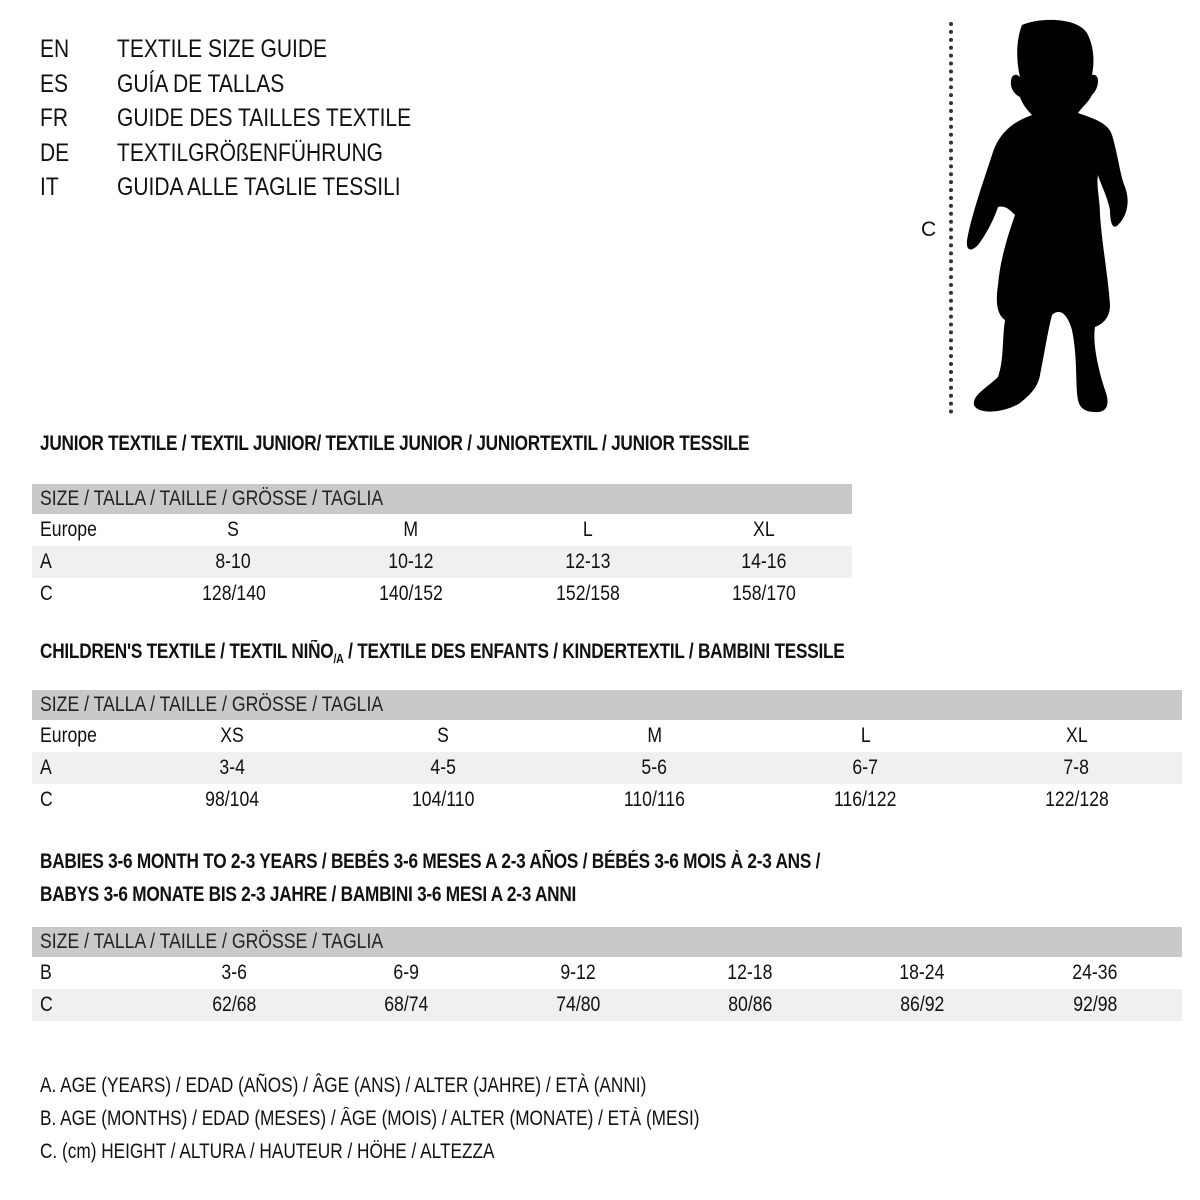 This screenshot has height=1200, width=1200. I want to click on table-cell: XS, so click(232, 736).